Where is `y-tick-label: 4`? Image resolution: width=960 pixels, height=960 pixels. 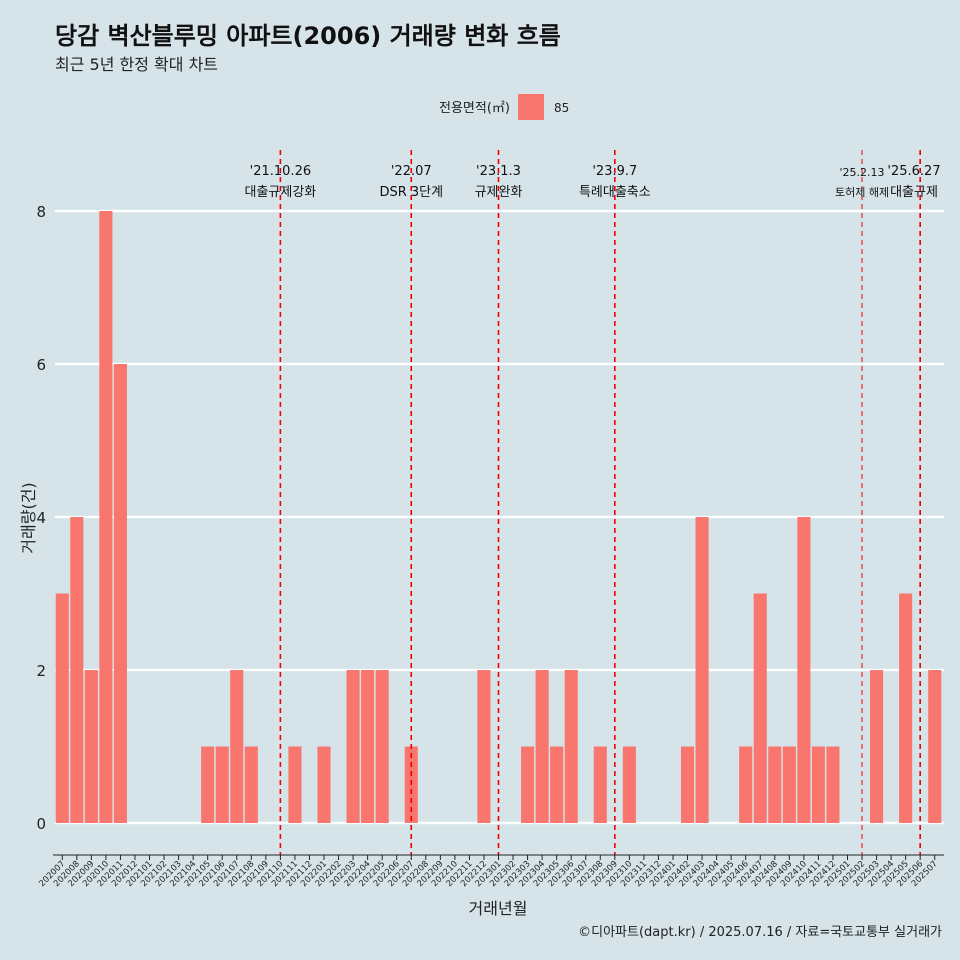 y-tick-label: 4 is located at coordinates (41, 518).